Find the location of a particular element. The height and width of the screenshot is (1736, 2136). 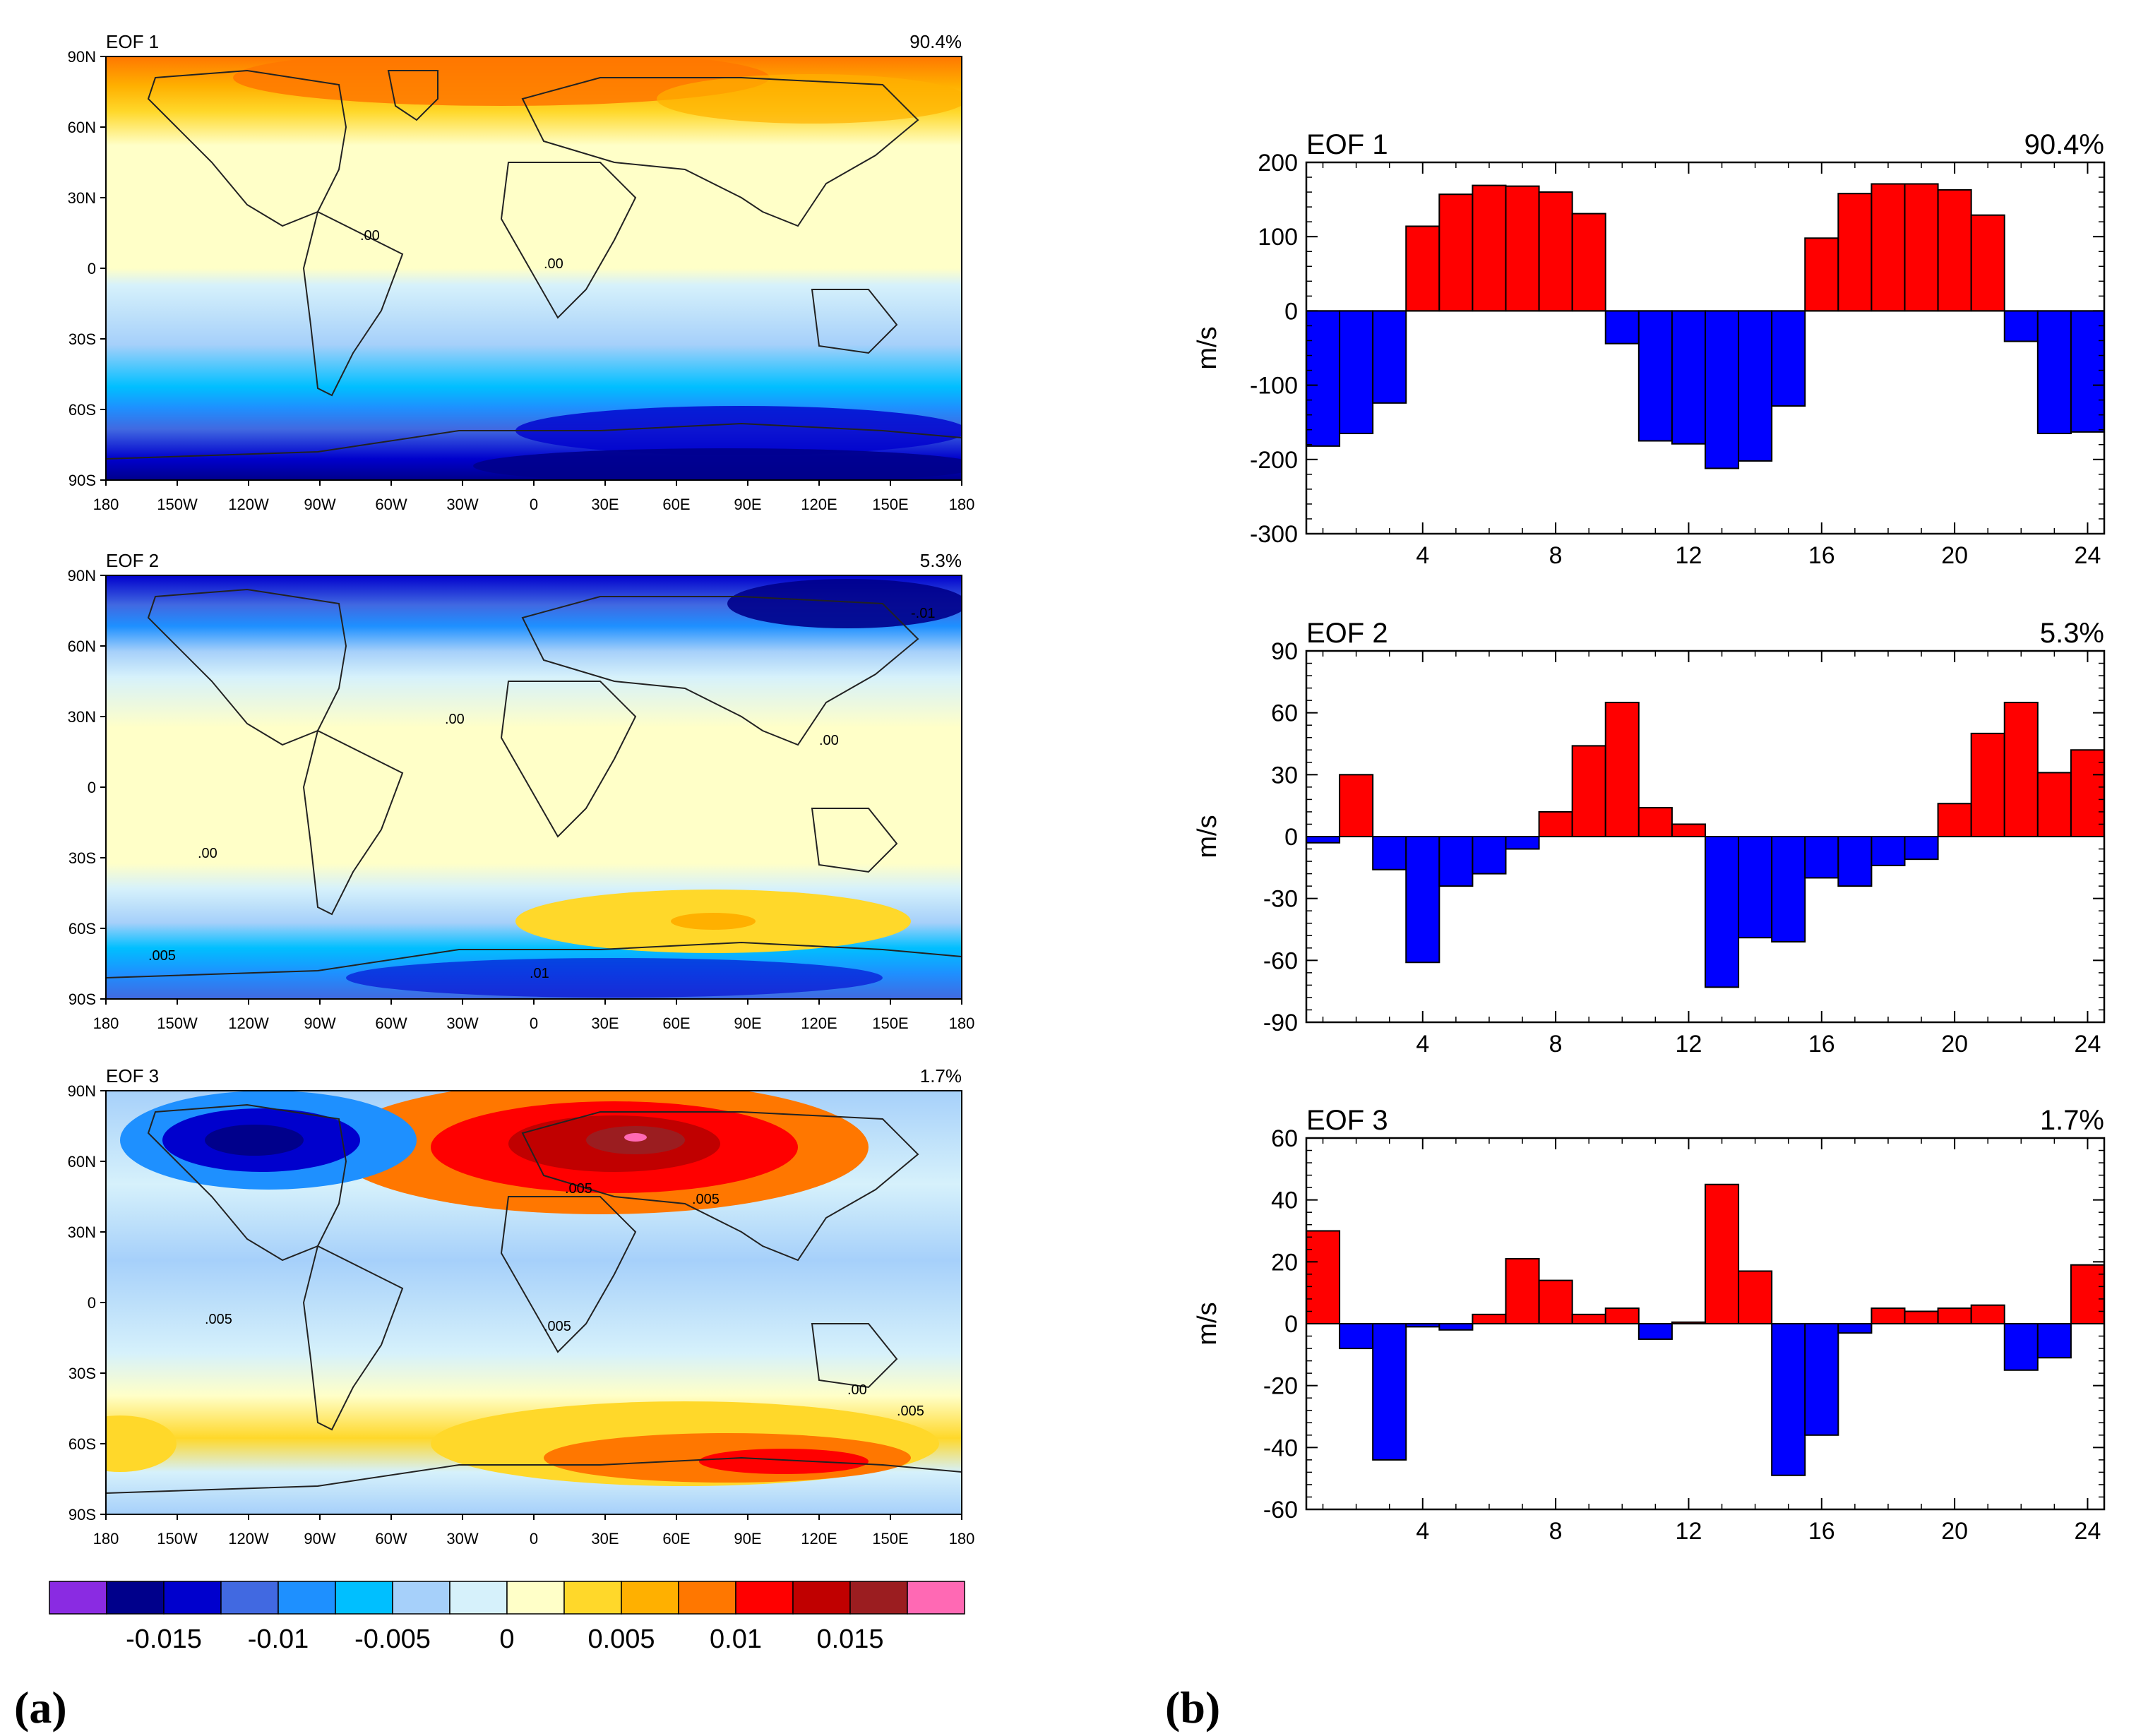

y-tick-label: 200 is located at coordinates (1278, 163).